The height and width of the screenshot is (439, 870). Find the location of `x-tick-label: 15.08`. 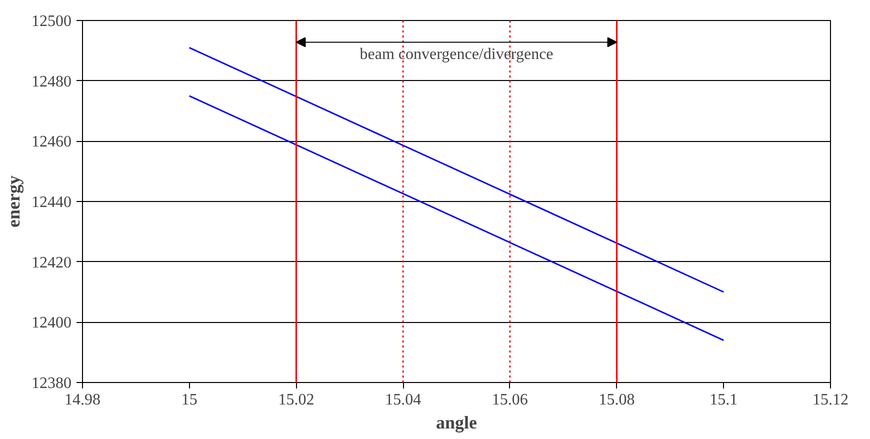

x-tick-label: 15.08 is located at coordinates (616, 400).